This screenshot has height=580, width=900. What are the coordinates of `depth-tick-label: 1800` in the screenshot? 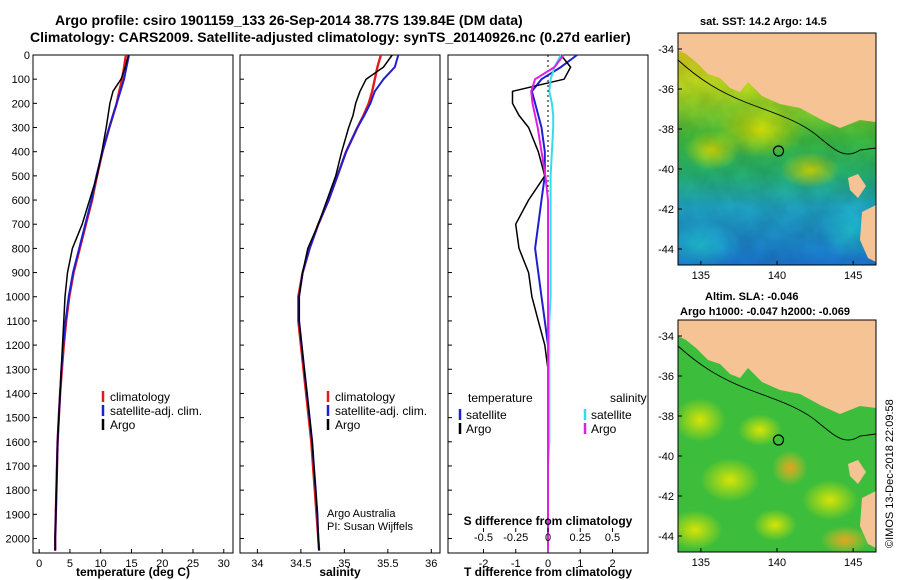 It's located at (18, 491).